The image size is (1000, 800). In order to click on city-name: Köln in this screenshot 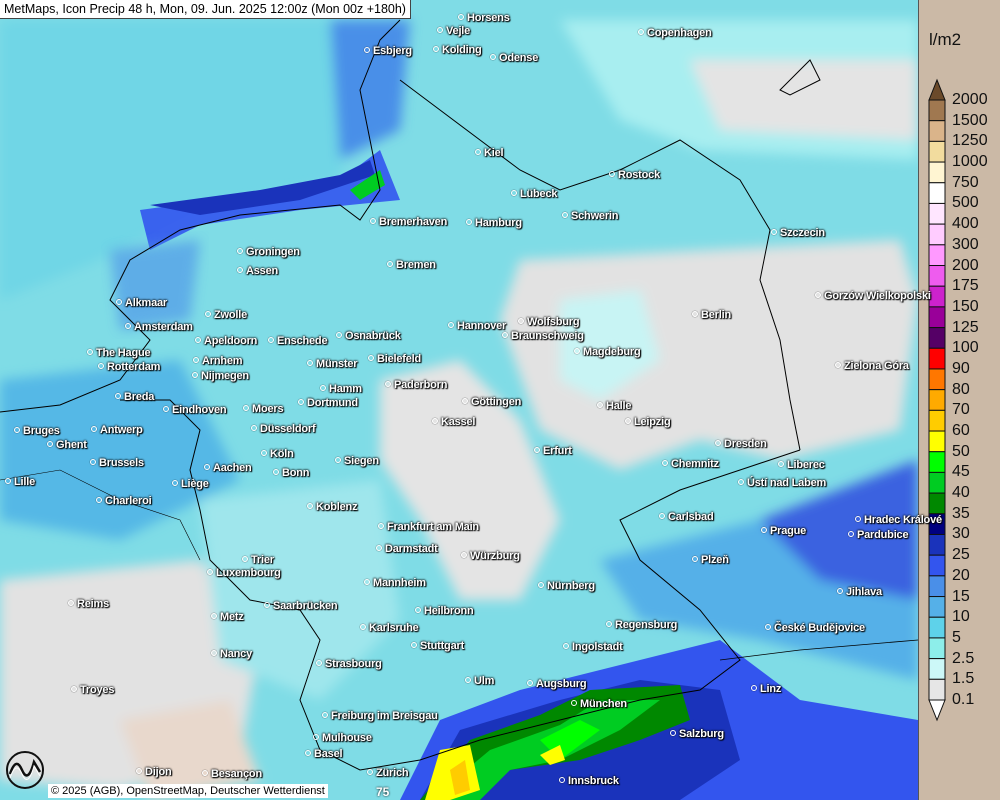, I will do `click(282, 454)`.